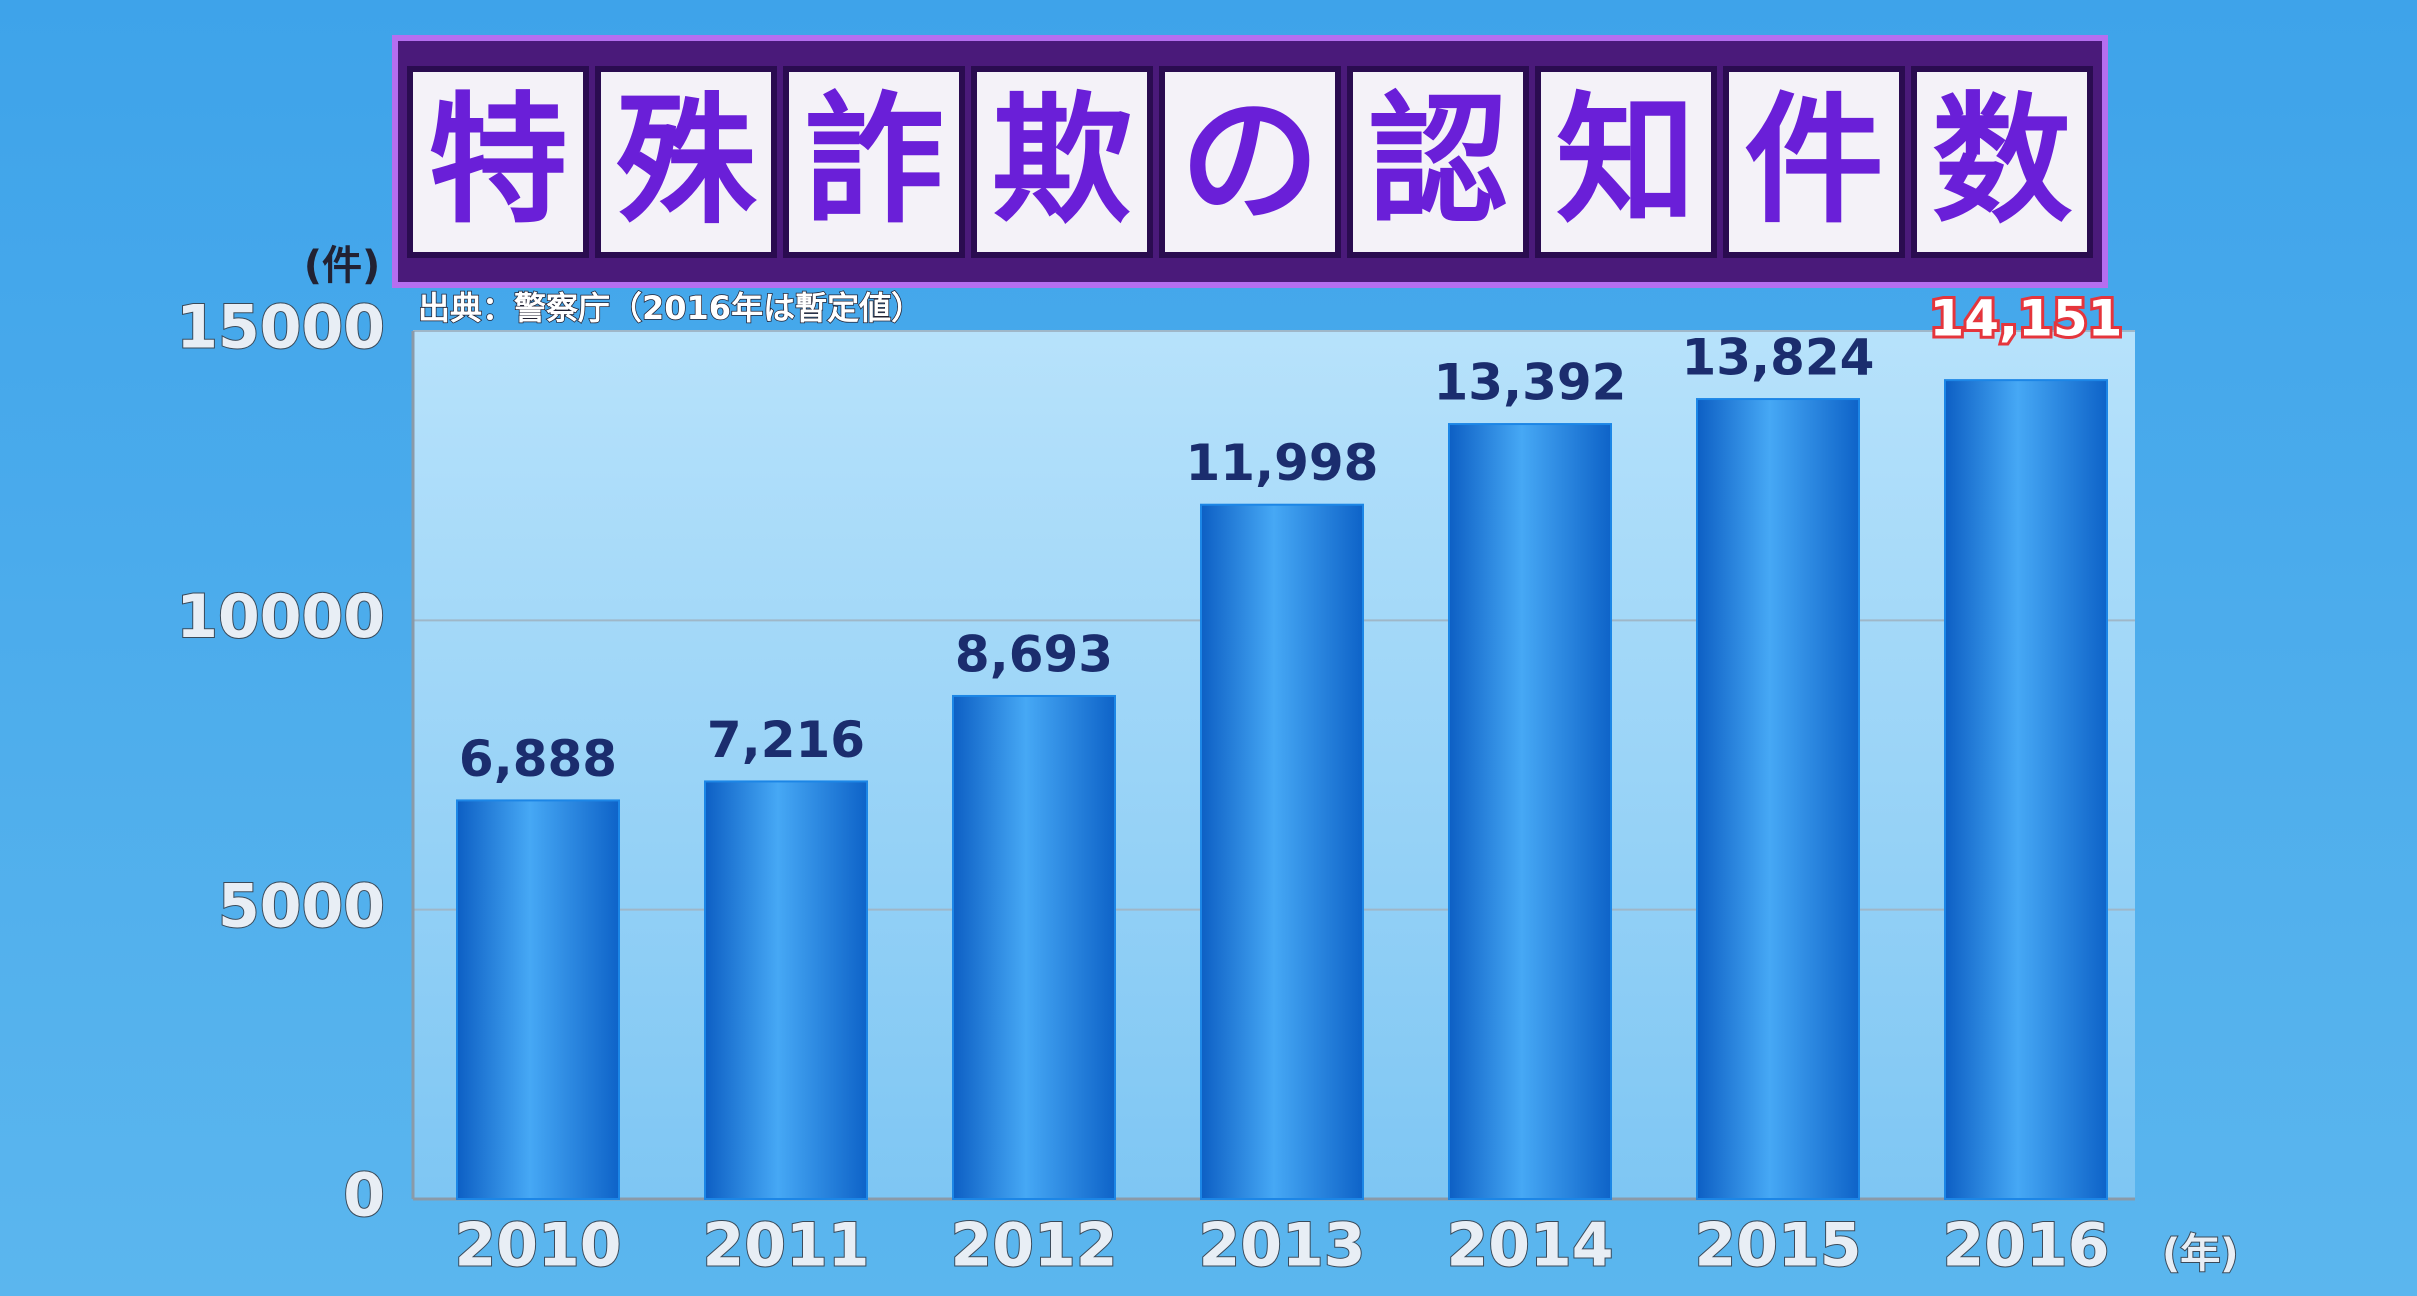  I want to click on chart-title: 特殊詐欺の認知件数, so click(1274, 161).